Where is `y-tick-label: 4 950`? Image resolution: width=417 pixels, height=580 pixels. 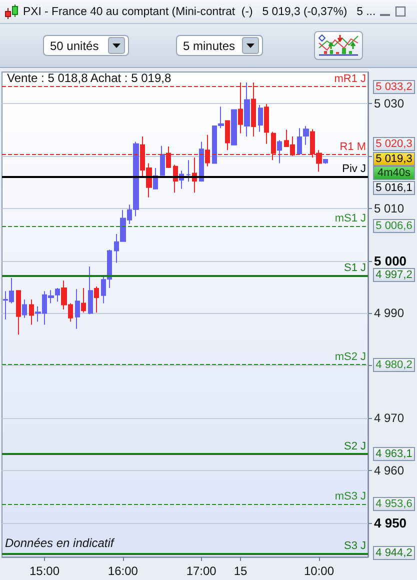 y-tick-label: 4 950 is located at coordinates (390, 522).